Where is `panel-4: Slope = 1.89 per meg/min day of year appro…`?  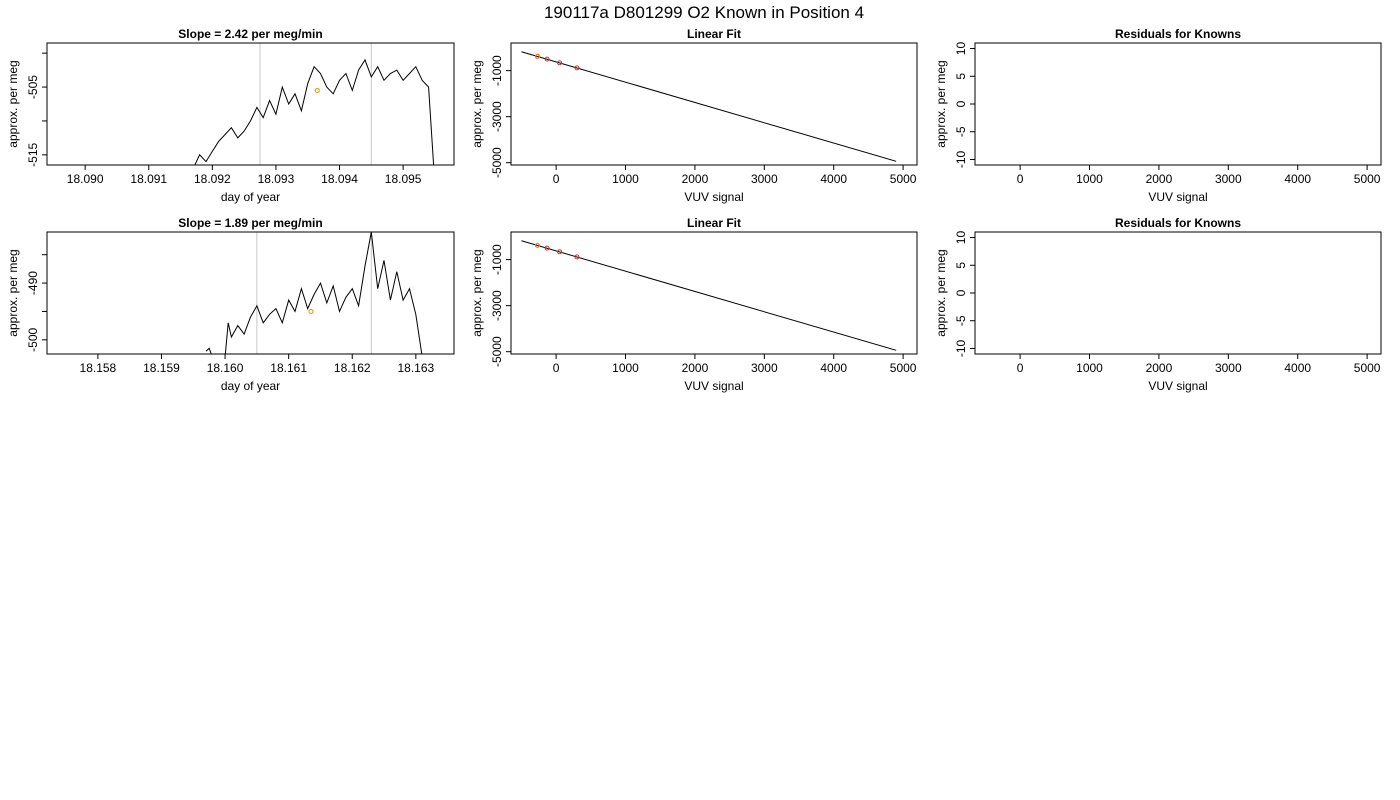 panel-4: Slope = 1.89 per meg/min day of year appro… is located at coordinates (230, 304).